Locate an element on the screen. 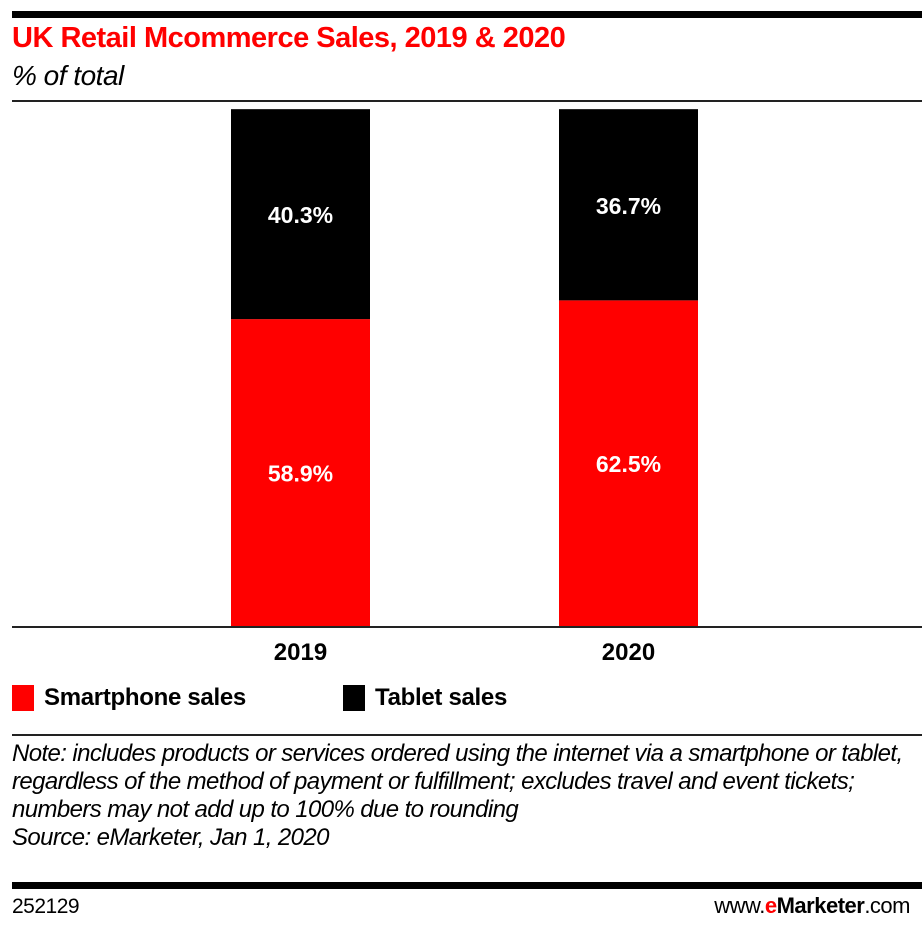  bar-2019-tablet is located at coordinates (300, 214).